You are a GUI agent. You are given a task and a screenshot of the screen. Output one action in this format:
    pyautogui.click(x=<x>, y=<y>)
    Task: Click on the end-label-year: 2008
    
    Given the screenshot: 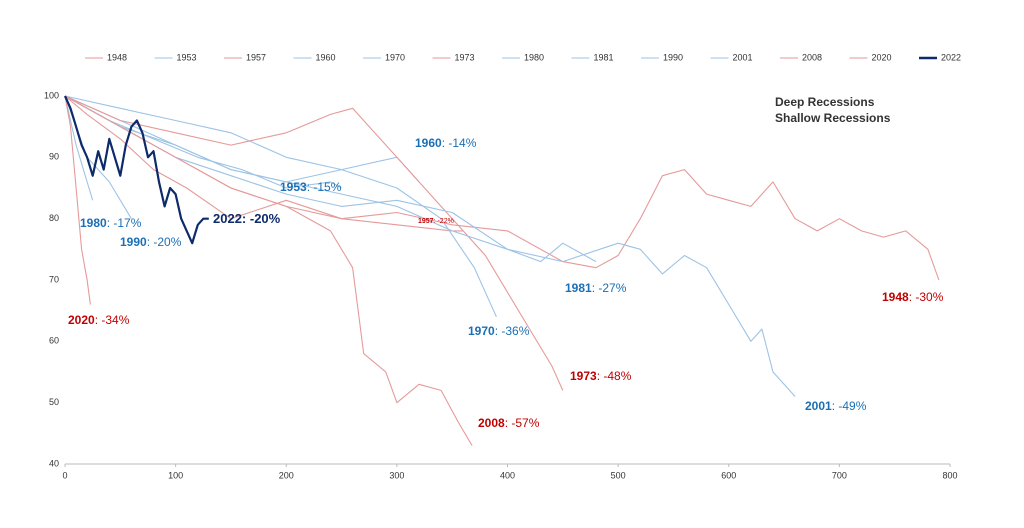 What is the action you would take?
    pyautogui.click(x=491, y=423)
    